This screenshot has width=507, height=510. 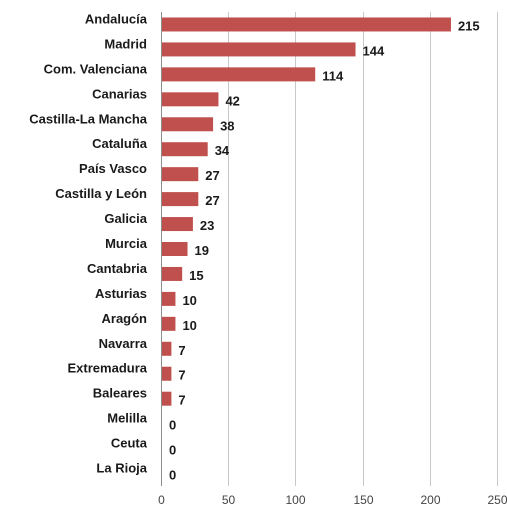 I want to click on value-label: 42, so click(x=232, y=100).